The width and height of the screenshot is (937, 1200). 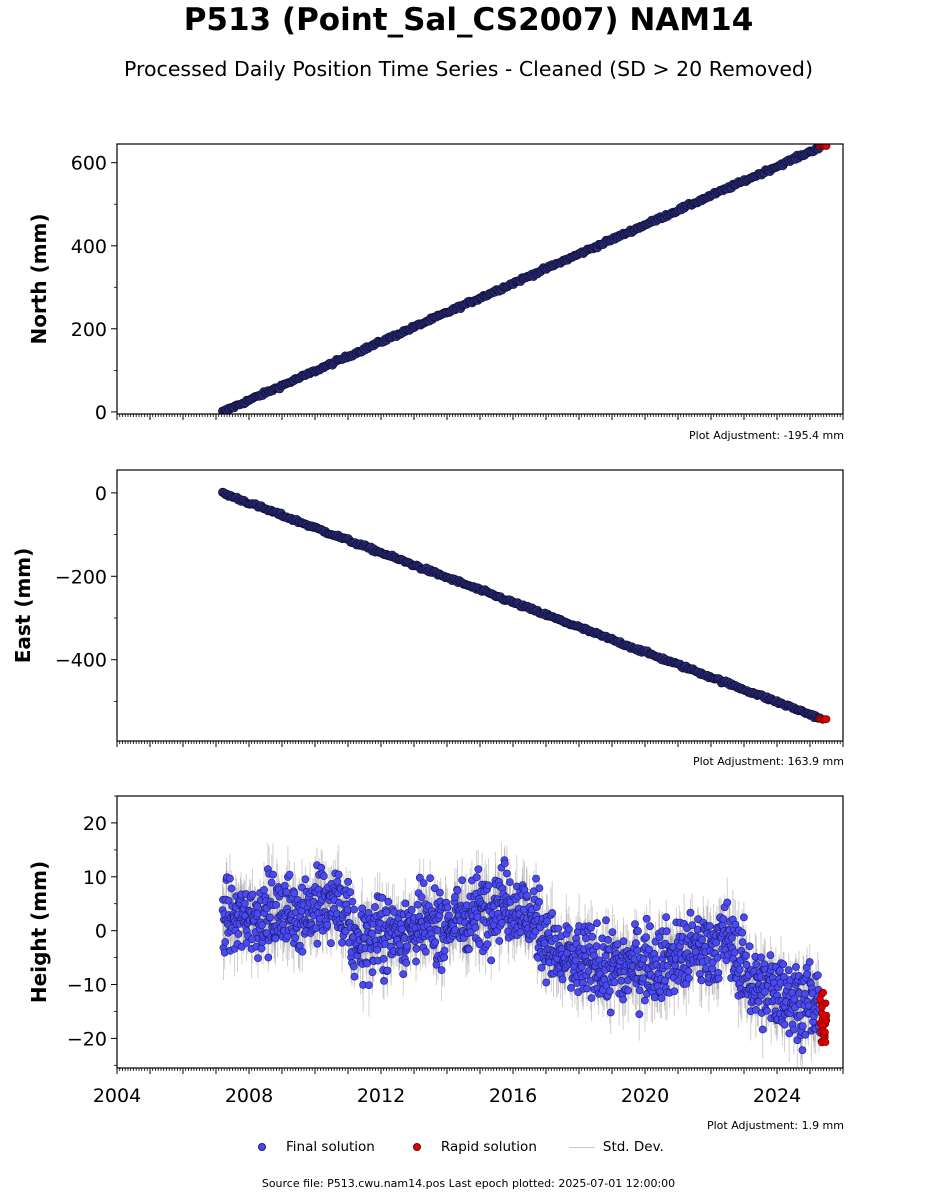 I want to click on y-tick-label: 400, so click(x=89, y=247).